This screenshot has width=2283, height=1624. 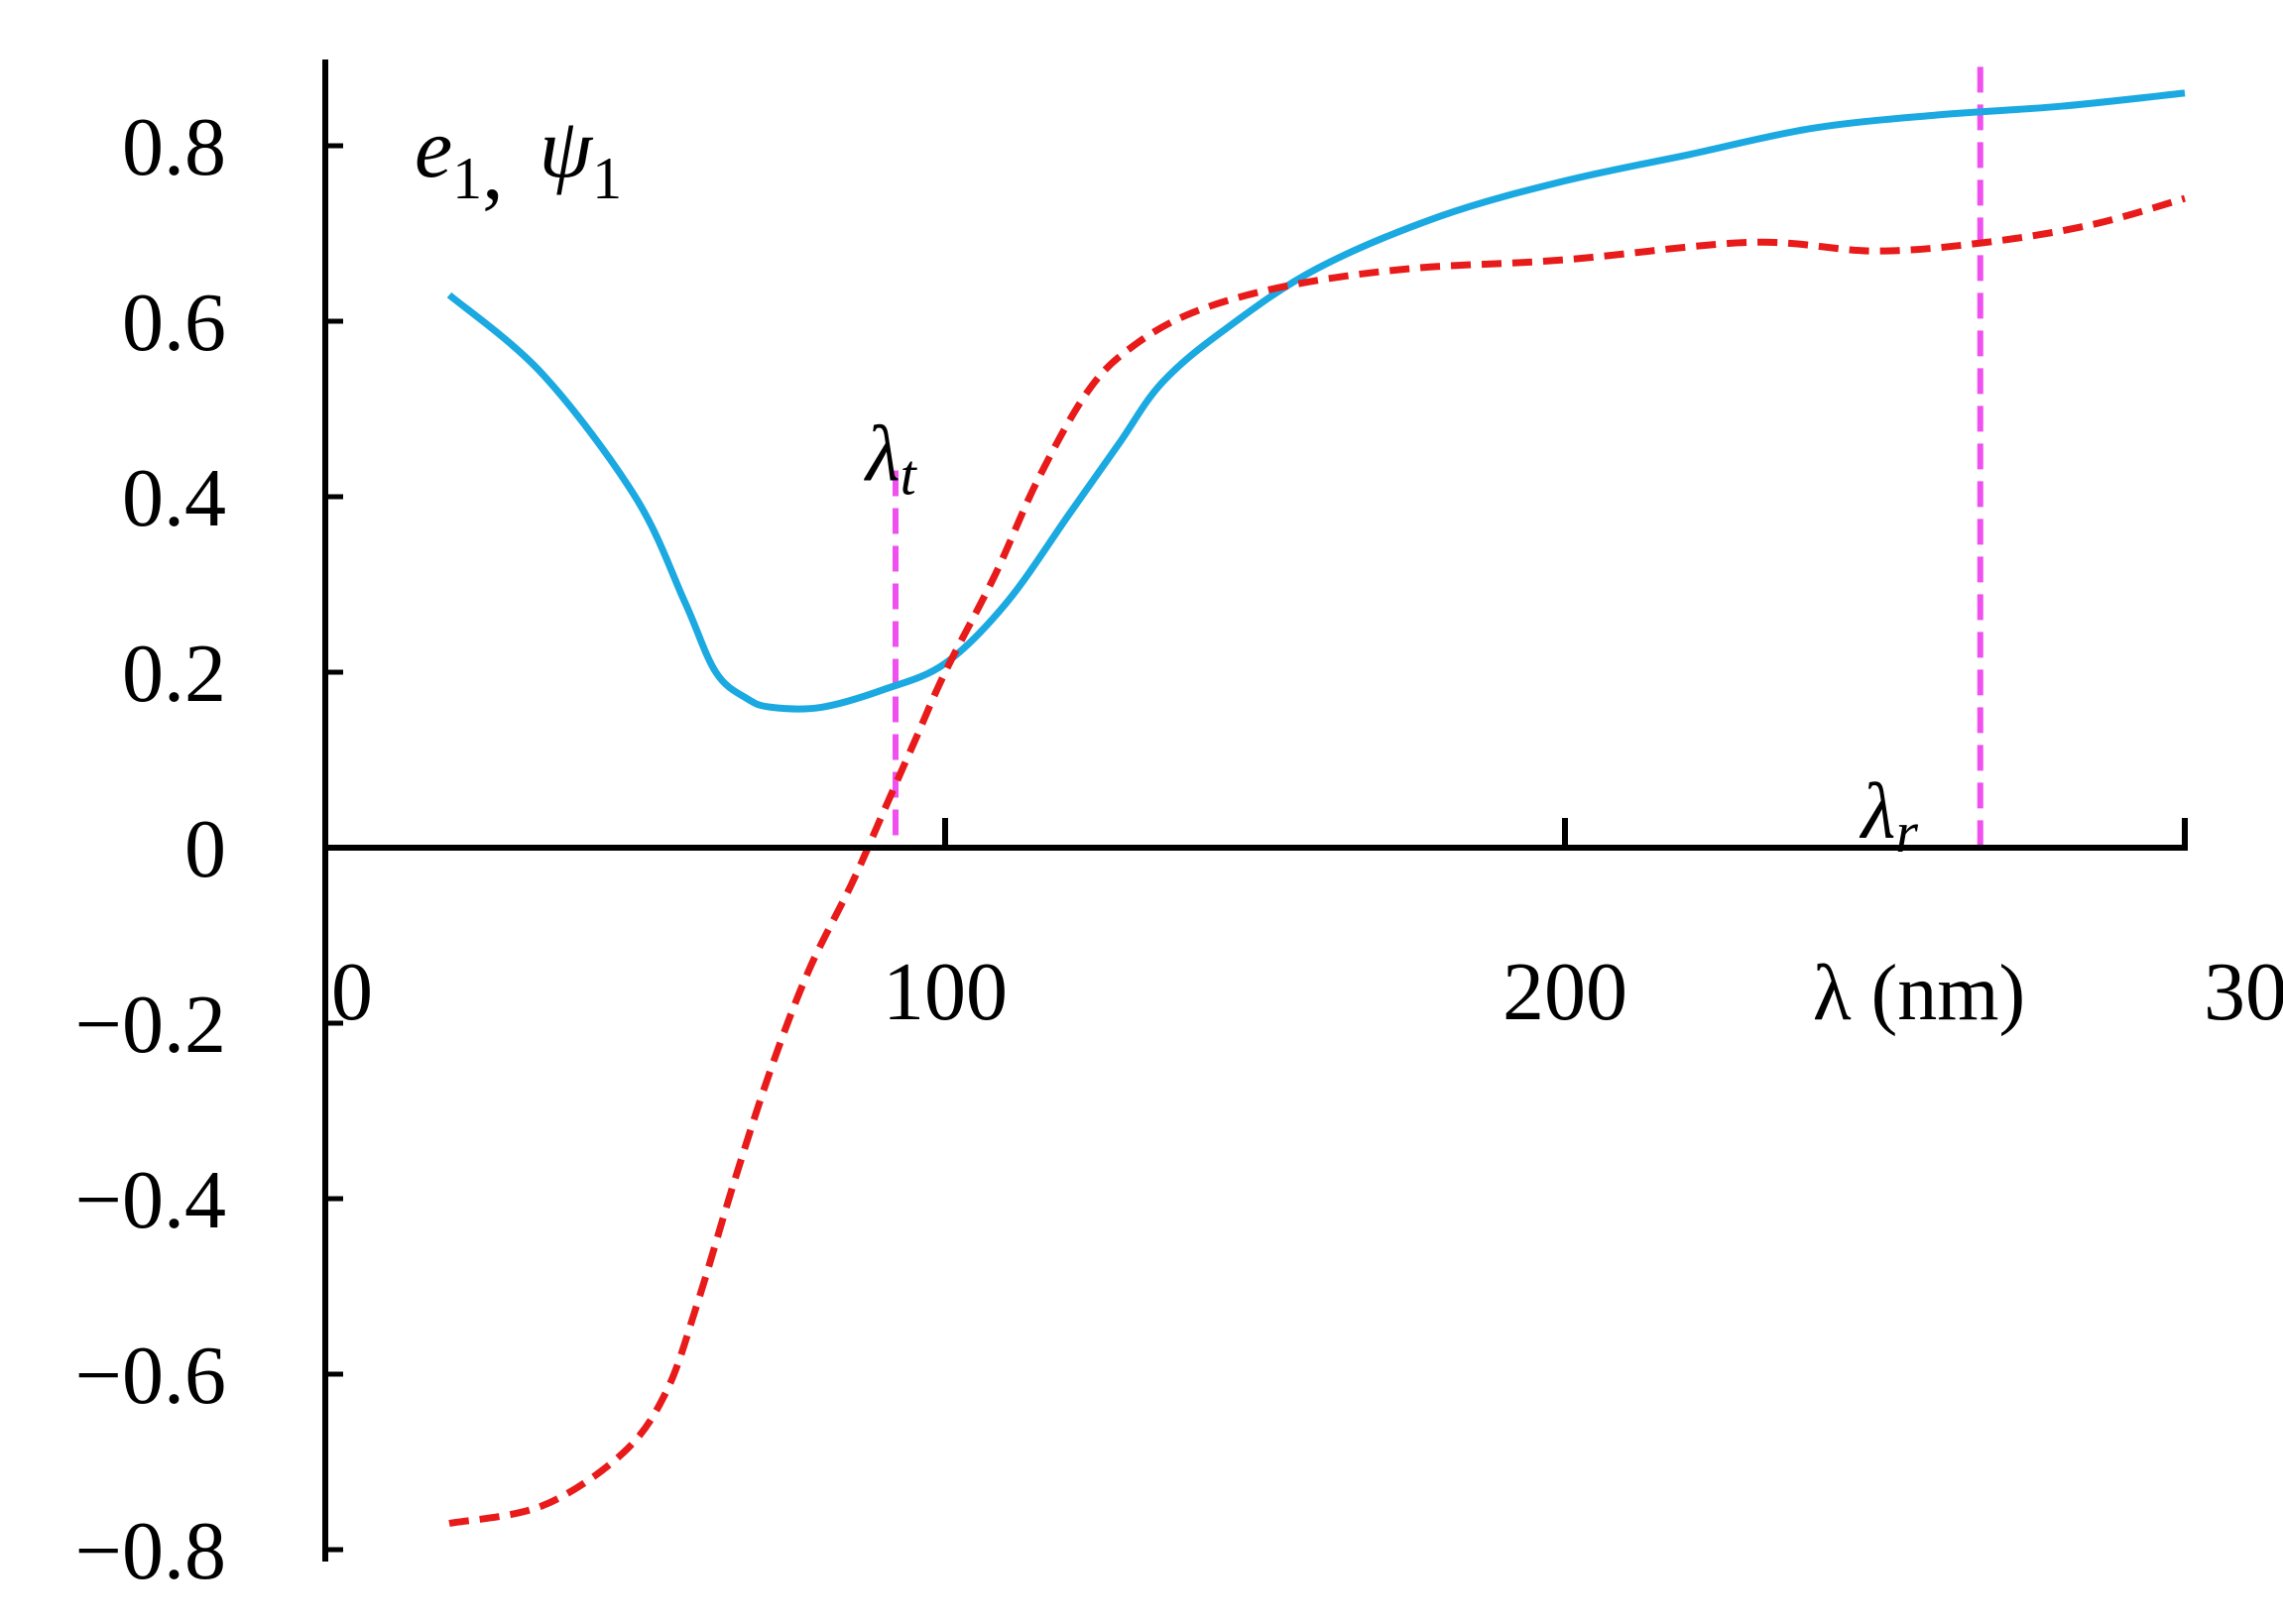 I want to click on vline-label-r: λr, so click(x=1890, y=816).